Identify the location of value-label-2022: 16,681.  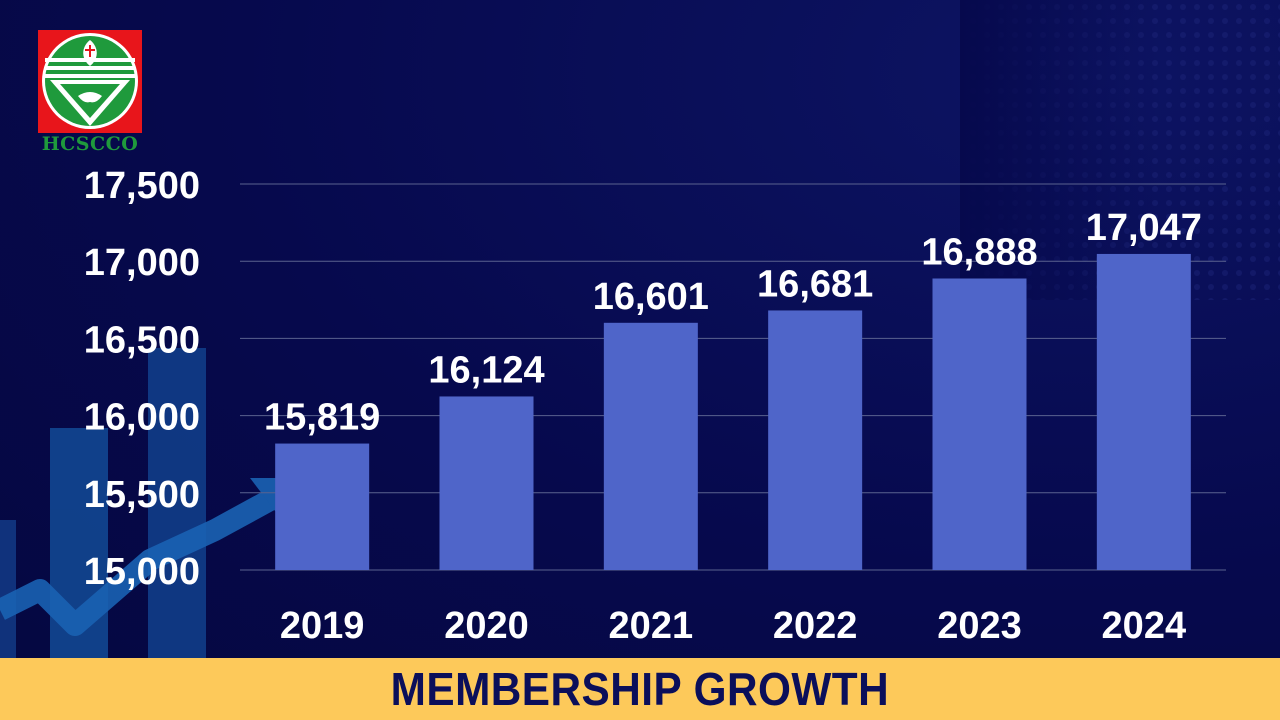
(815, 284).